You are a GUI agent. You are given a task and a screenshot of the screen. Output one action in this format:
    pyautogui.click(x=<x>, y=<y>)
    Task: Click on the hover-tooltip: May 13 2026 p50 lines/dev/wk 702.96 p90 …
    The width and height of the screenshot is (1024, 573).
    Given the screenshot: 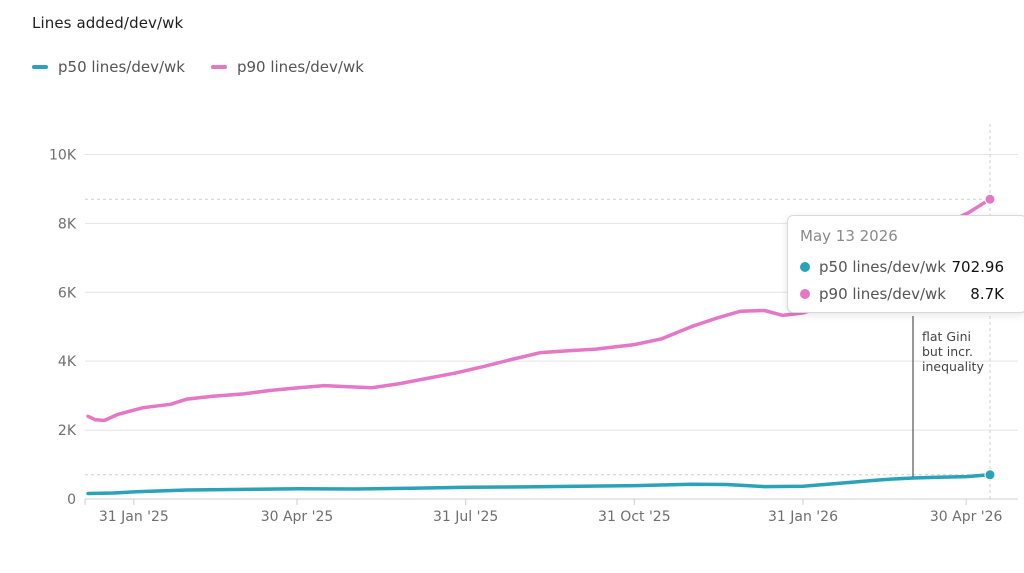 What is the action you would take?
    pyautogui.click(x=905, y=264)
    